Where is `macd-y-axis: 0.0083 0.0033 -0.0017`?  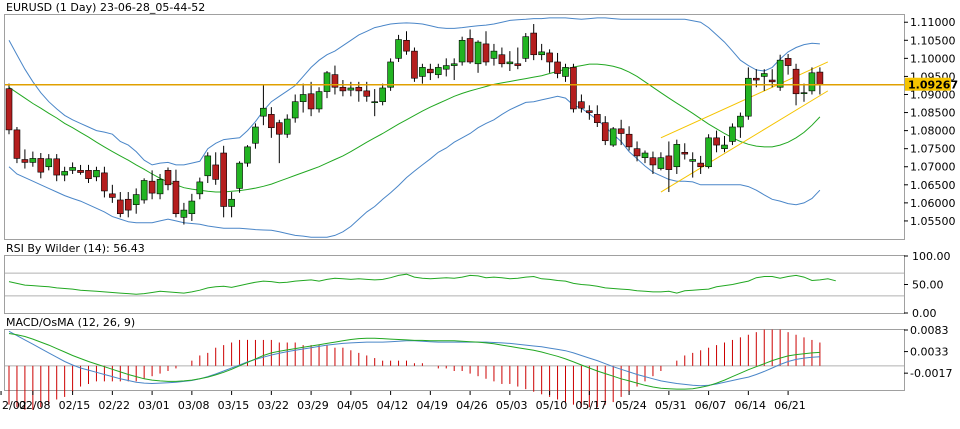
macd-y-axis: 0.0083 0.0033 -0.0017 is located at coordinates (928, 352).